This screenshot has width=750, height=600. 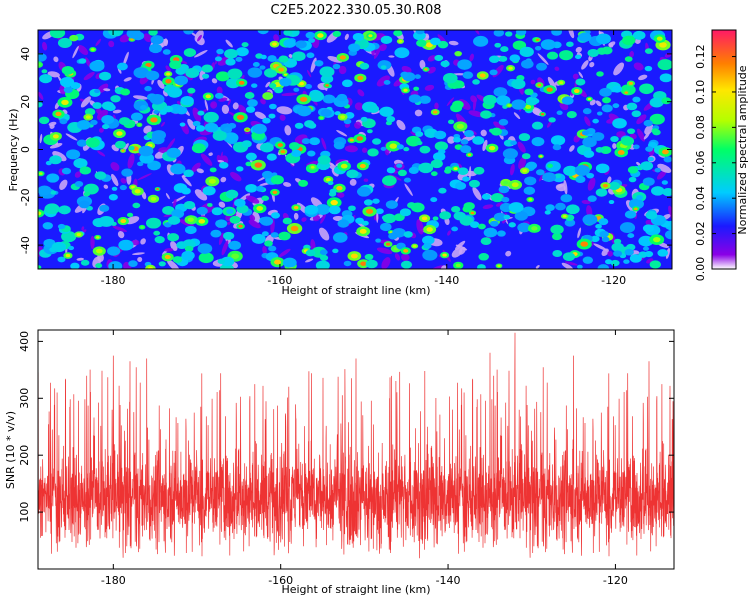 I want to click on heatmap-y-tick-label: 40, so click(x=25, y=54).